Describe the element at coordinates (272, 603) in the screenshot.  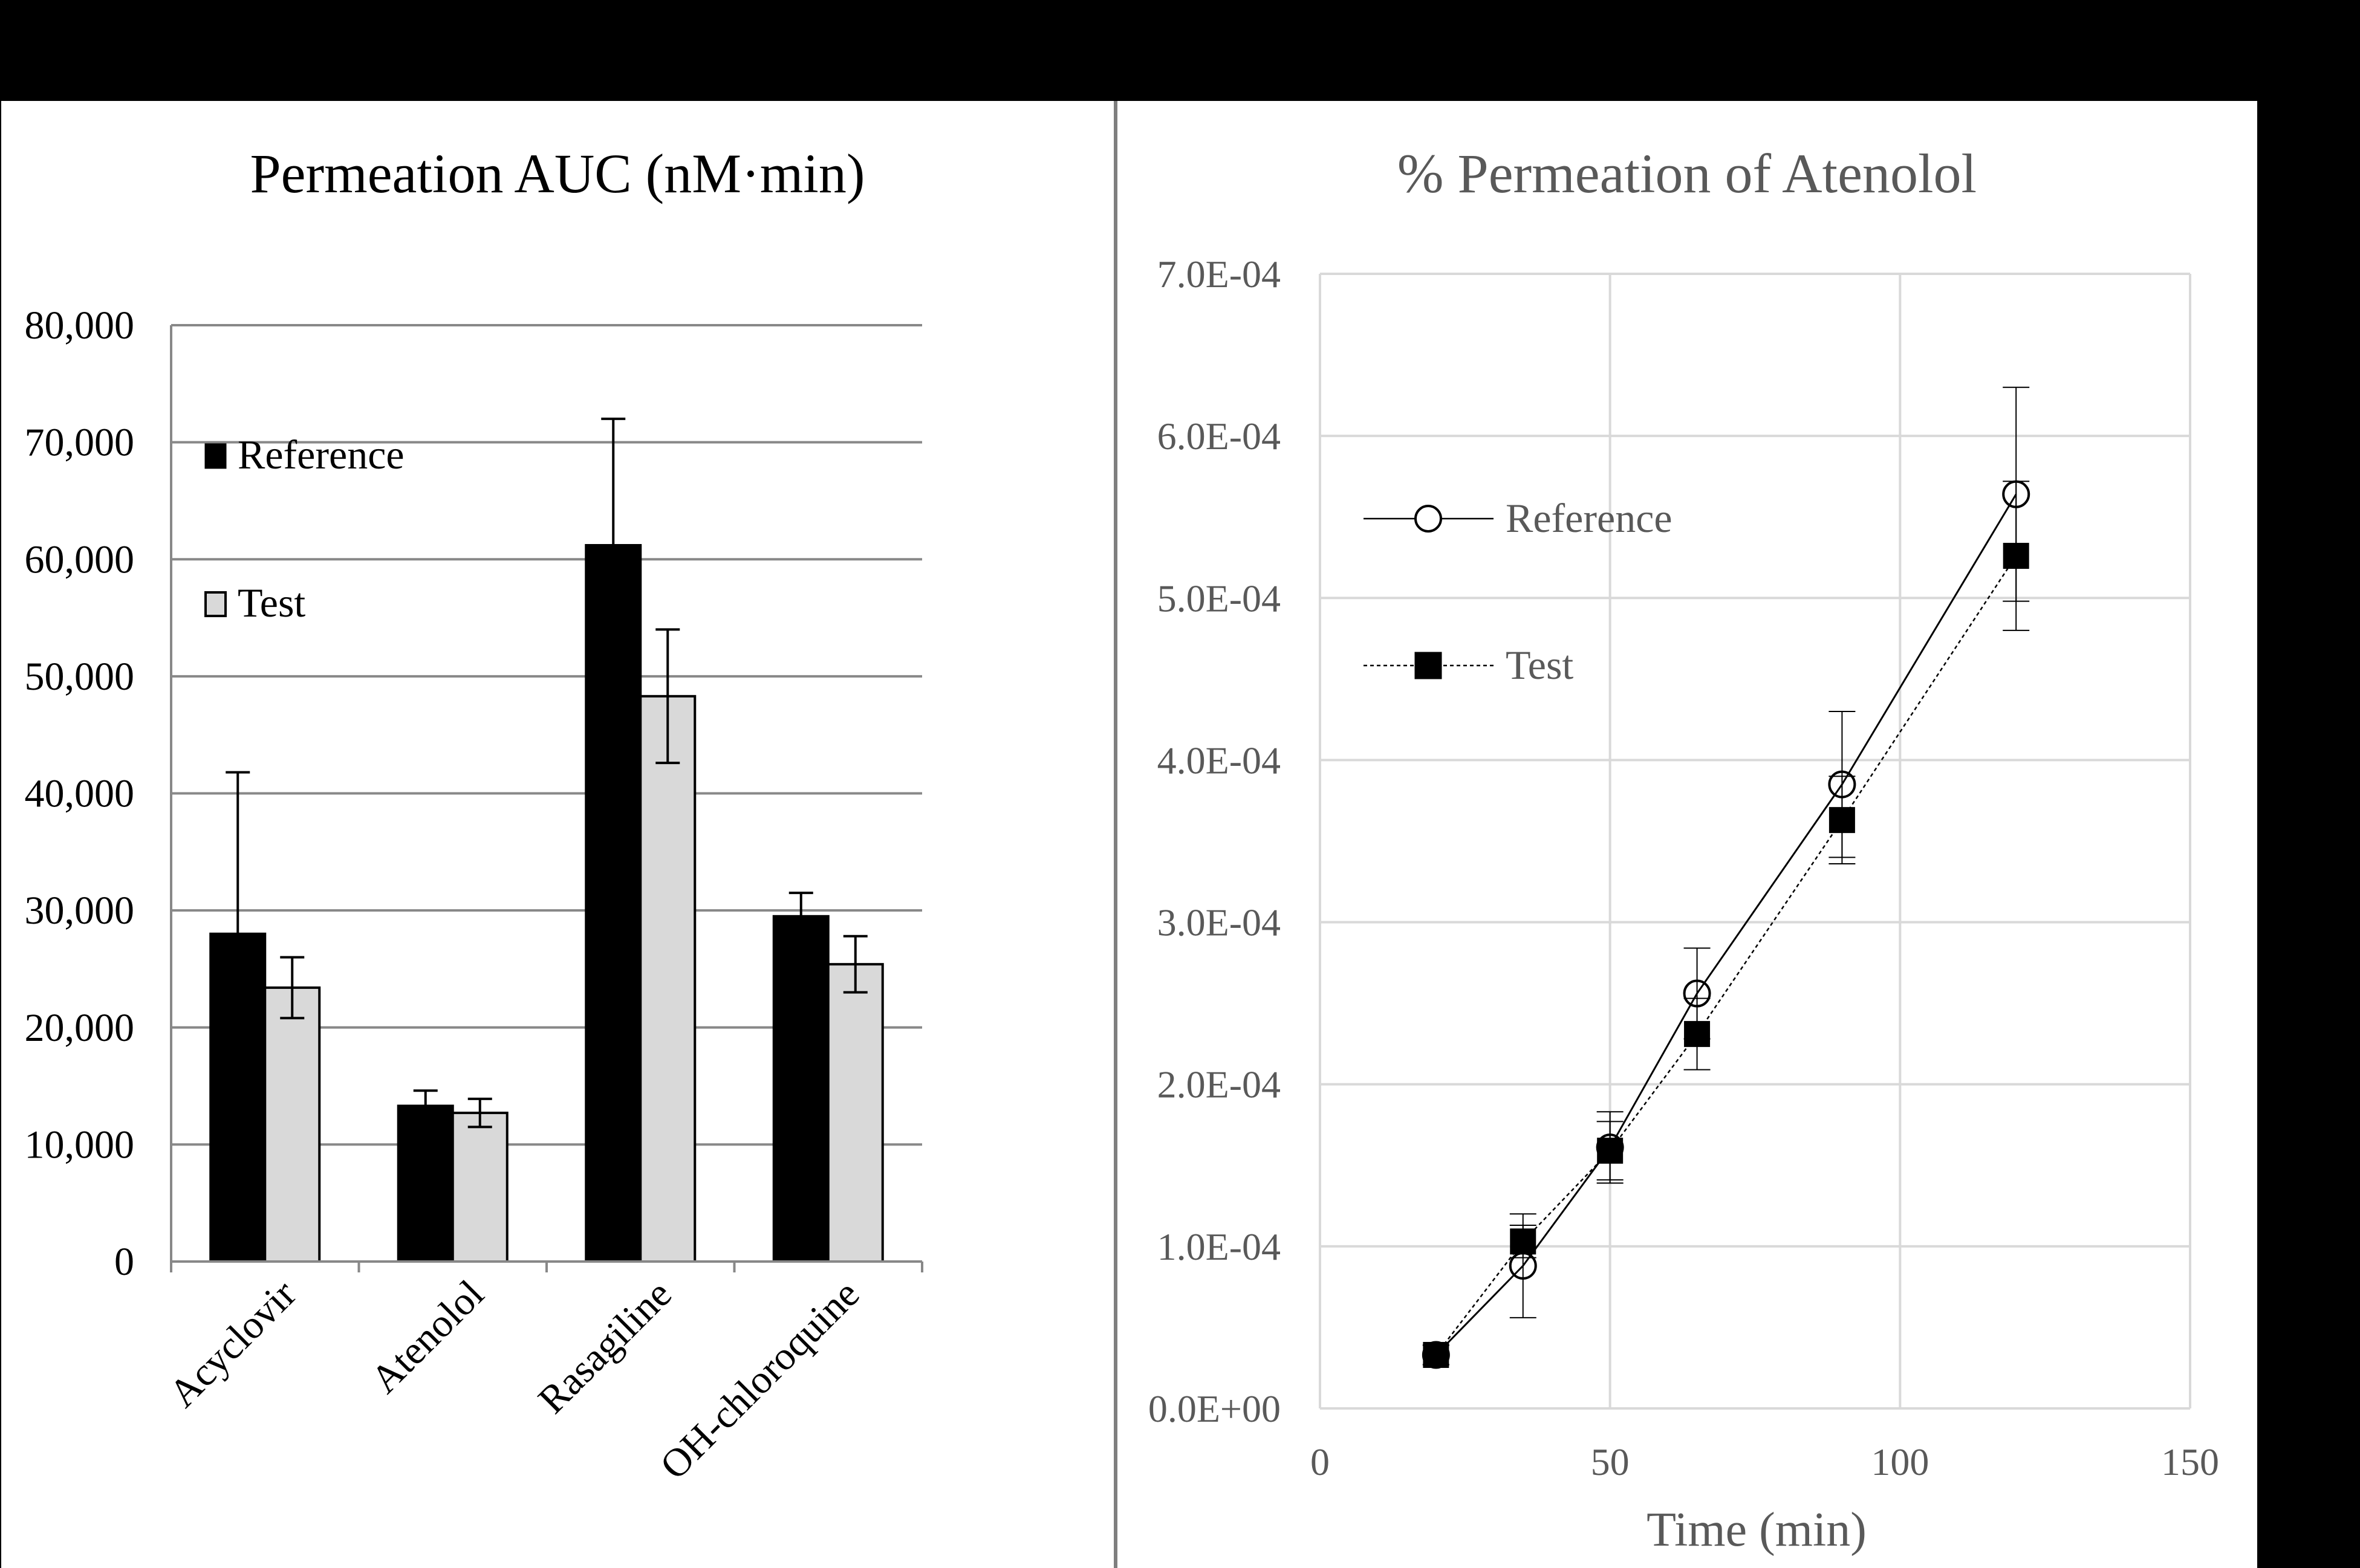
I see `legend-label-test: Test` at that location.